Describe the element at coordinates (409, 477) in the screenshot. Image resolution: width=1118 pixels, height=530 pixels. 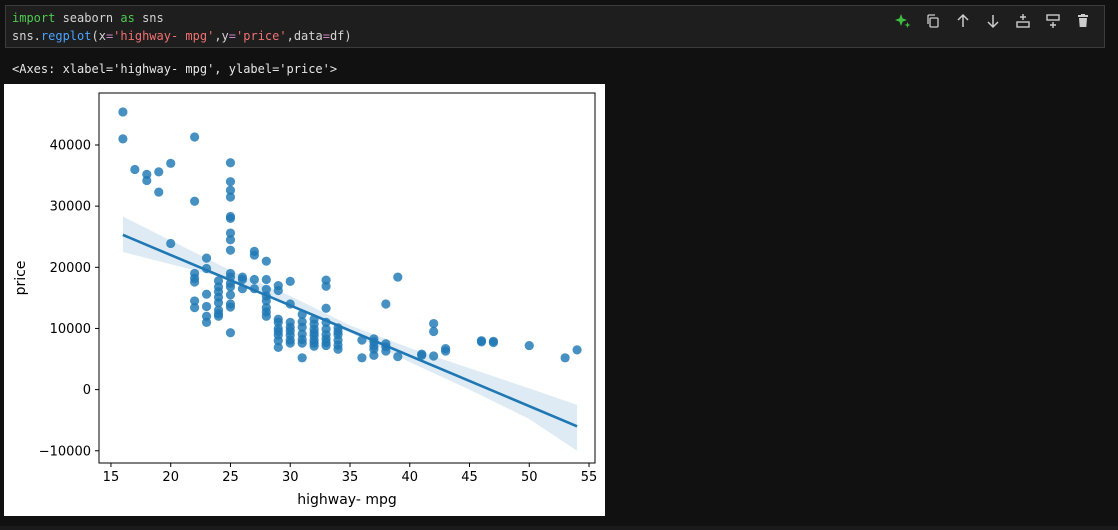
I see `x-tick-label: 40` at that location.